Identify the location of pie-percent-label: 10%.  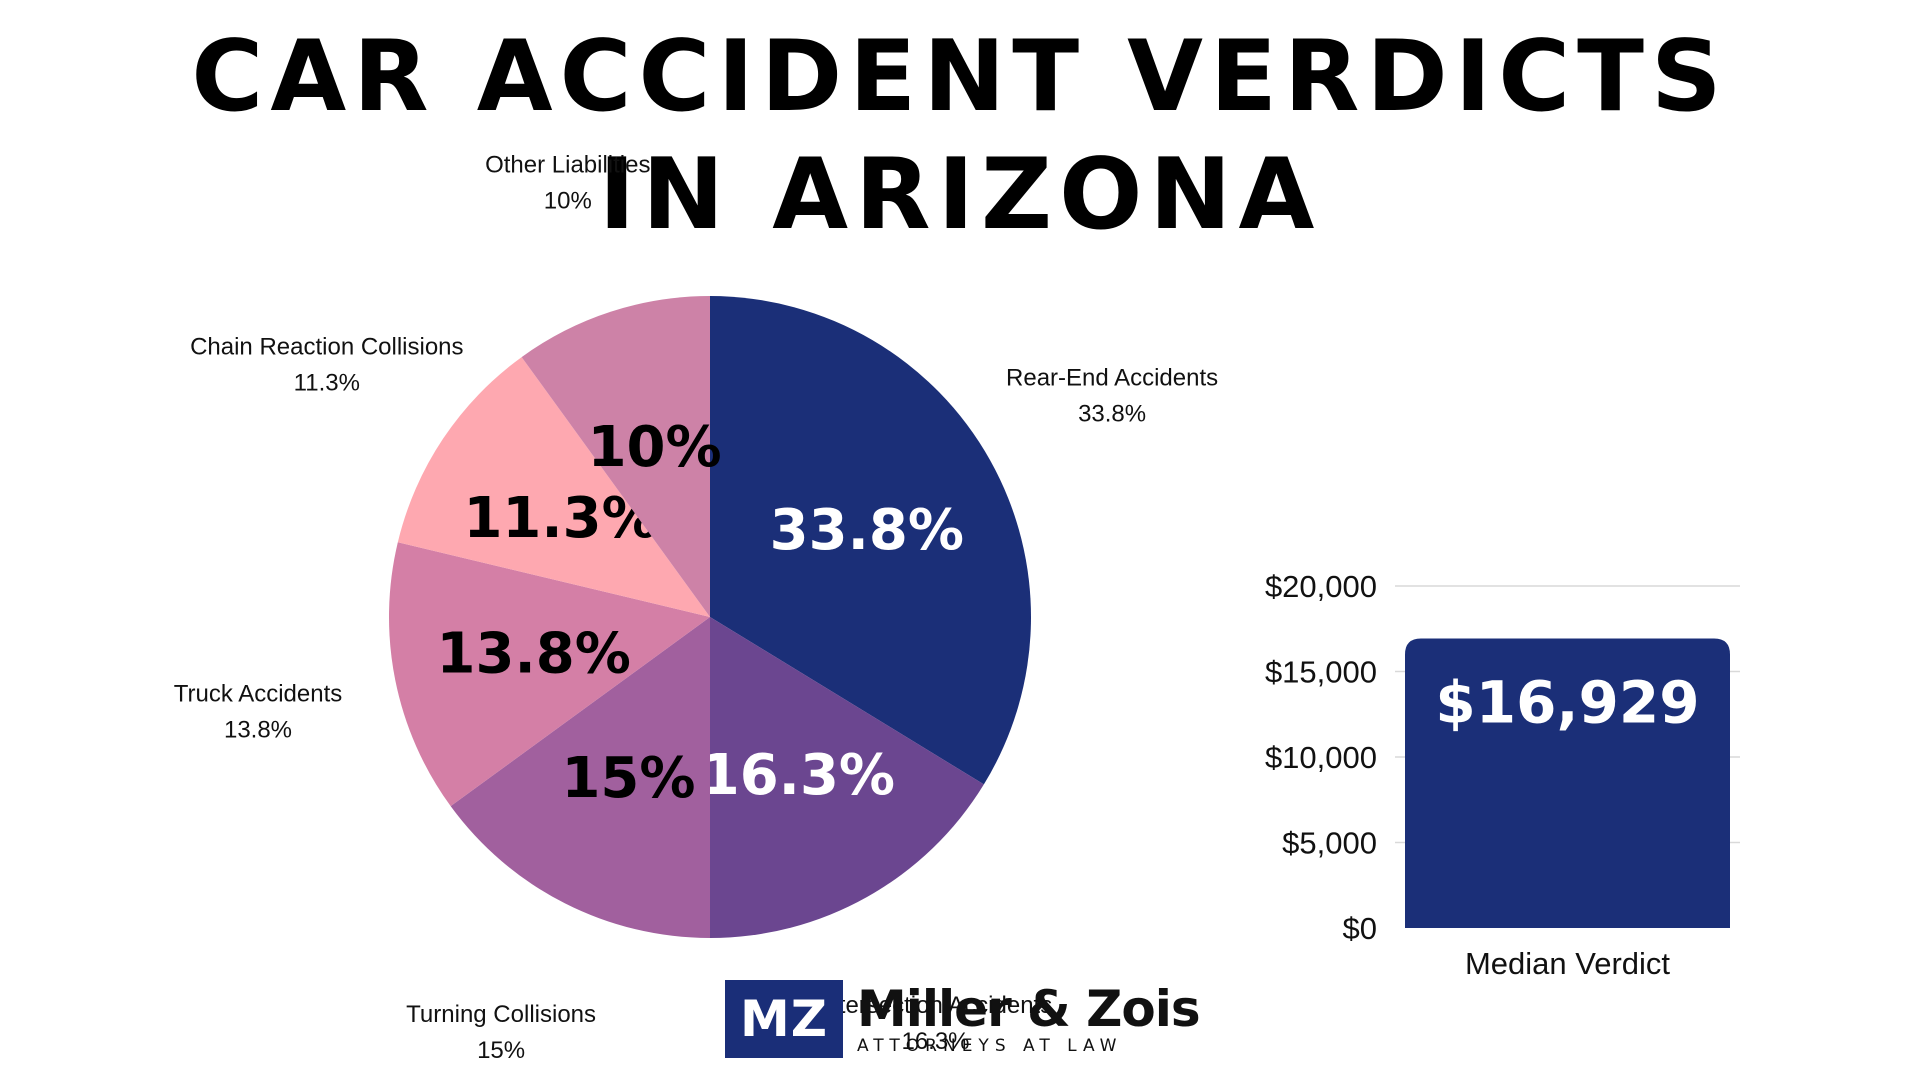
(568, 201).